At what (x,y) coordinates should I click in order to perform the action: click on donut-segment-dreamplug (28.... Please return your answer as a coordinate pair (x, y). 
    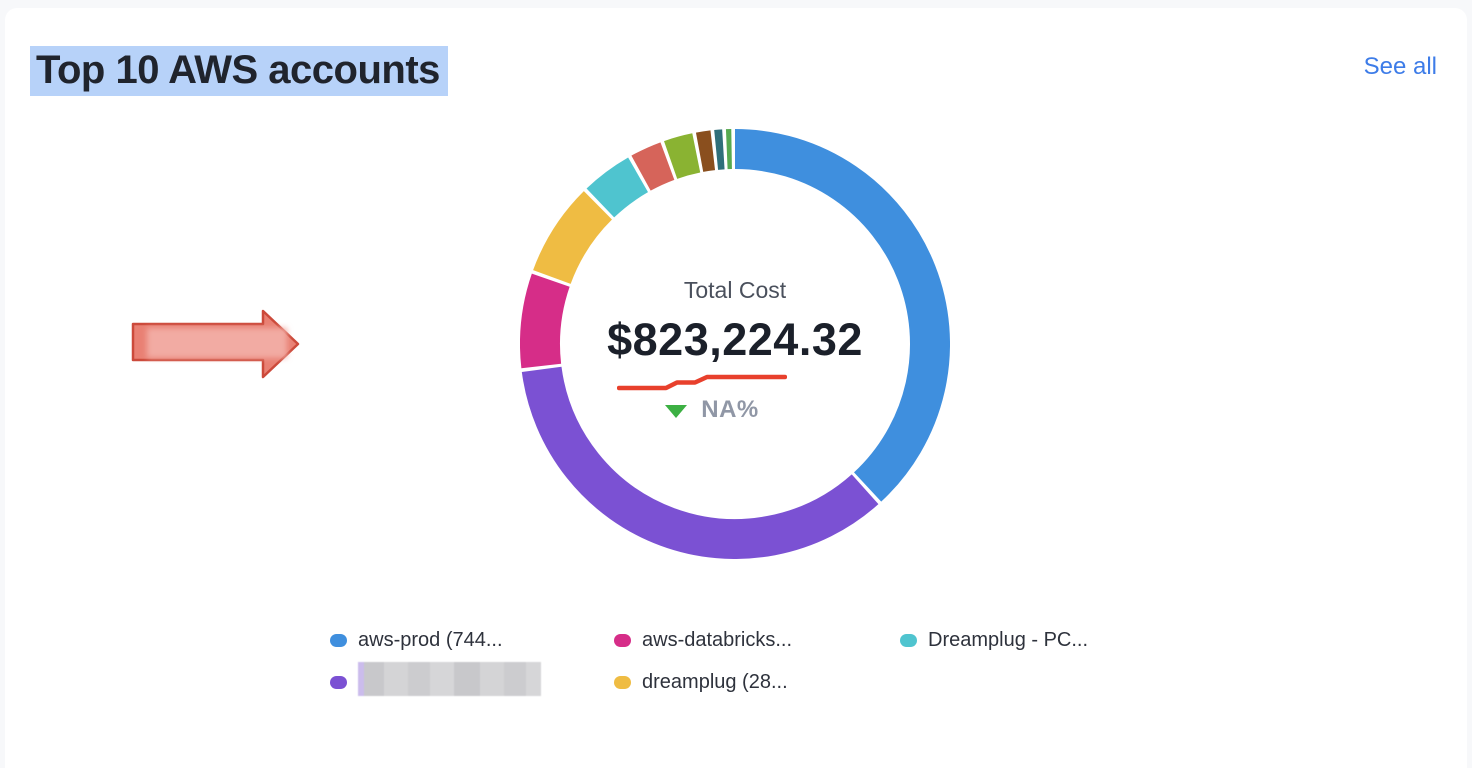
    Looking at the image, I should click on (575, 241).